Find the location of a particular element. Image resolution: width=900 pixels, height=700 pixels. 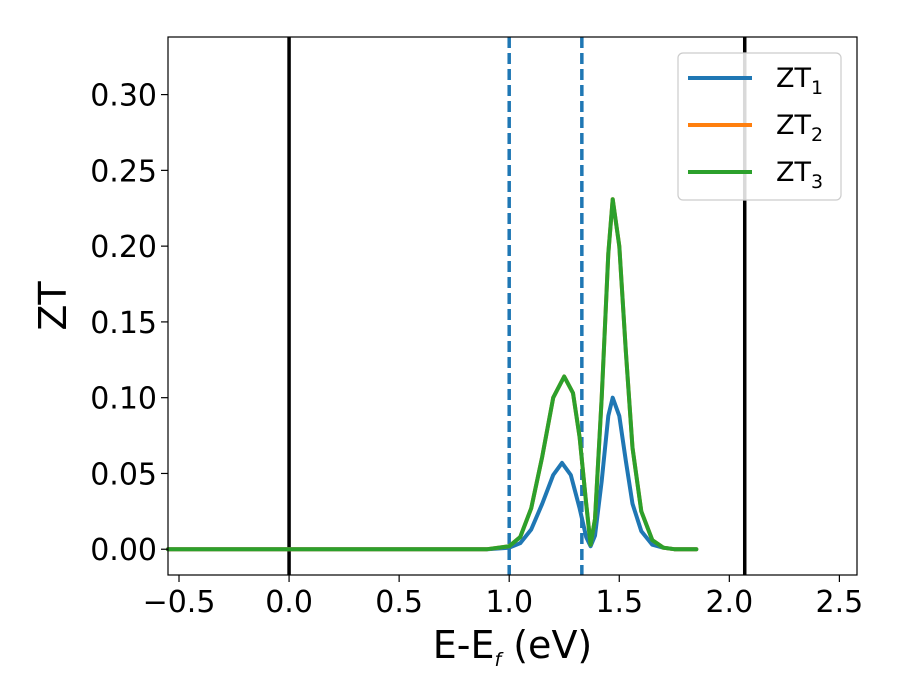

y-tick-label: 0.15 is located at coordinates (123, 323).